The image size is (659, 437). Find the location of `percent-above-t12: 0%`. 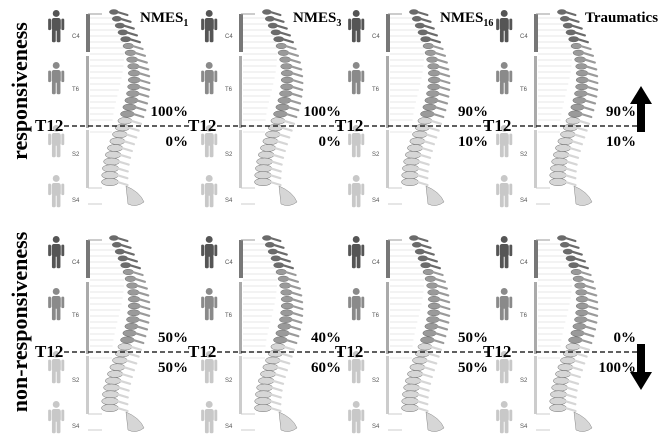

percent-above-t12: 0% is located at coordinates (625, 338).